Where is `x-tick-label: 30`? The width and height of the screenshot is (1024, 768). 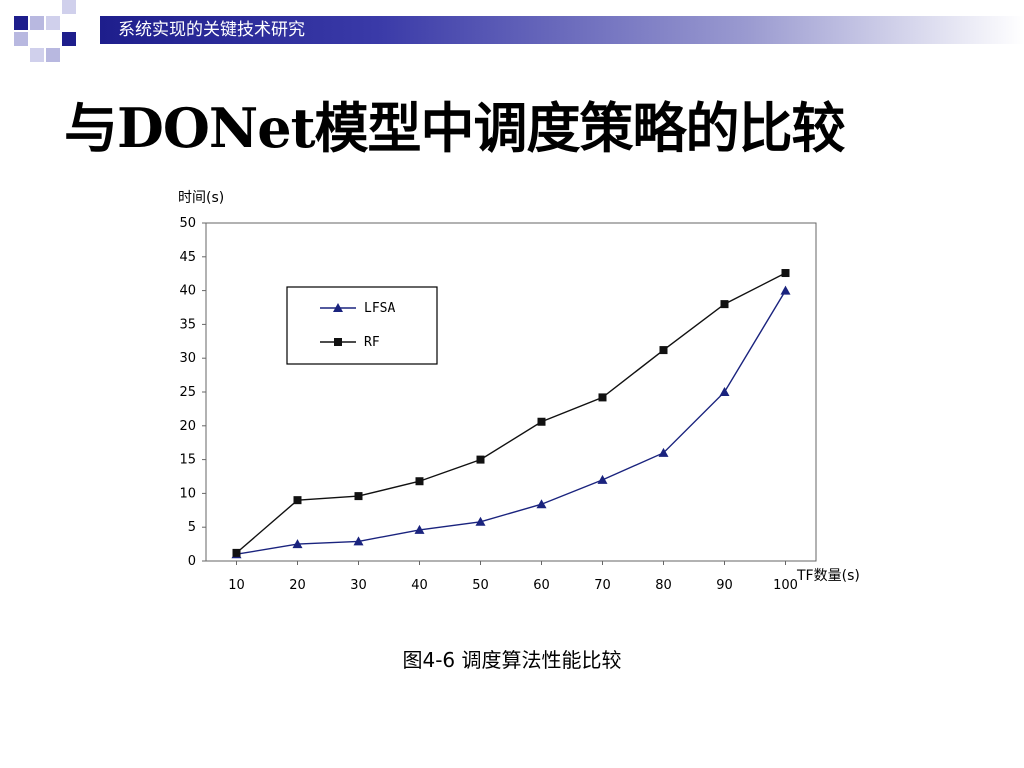
x-tick-label: 30 is located at coordinates (358, 585).